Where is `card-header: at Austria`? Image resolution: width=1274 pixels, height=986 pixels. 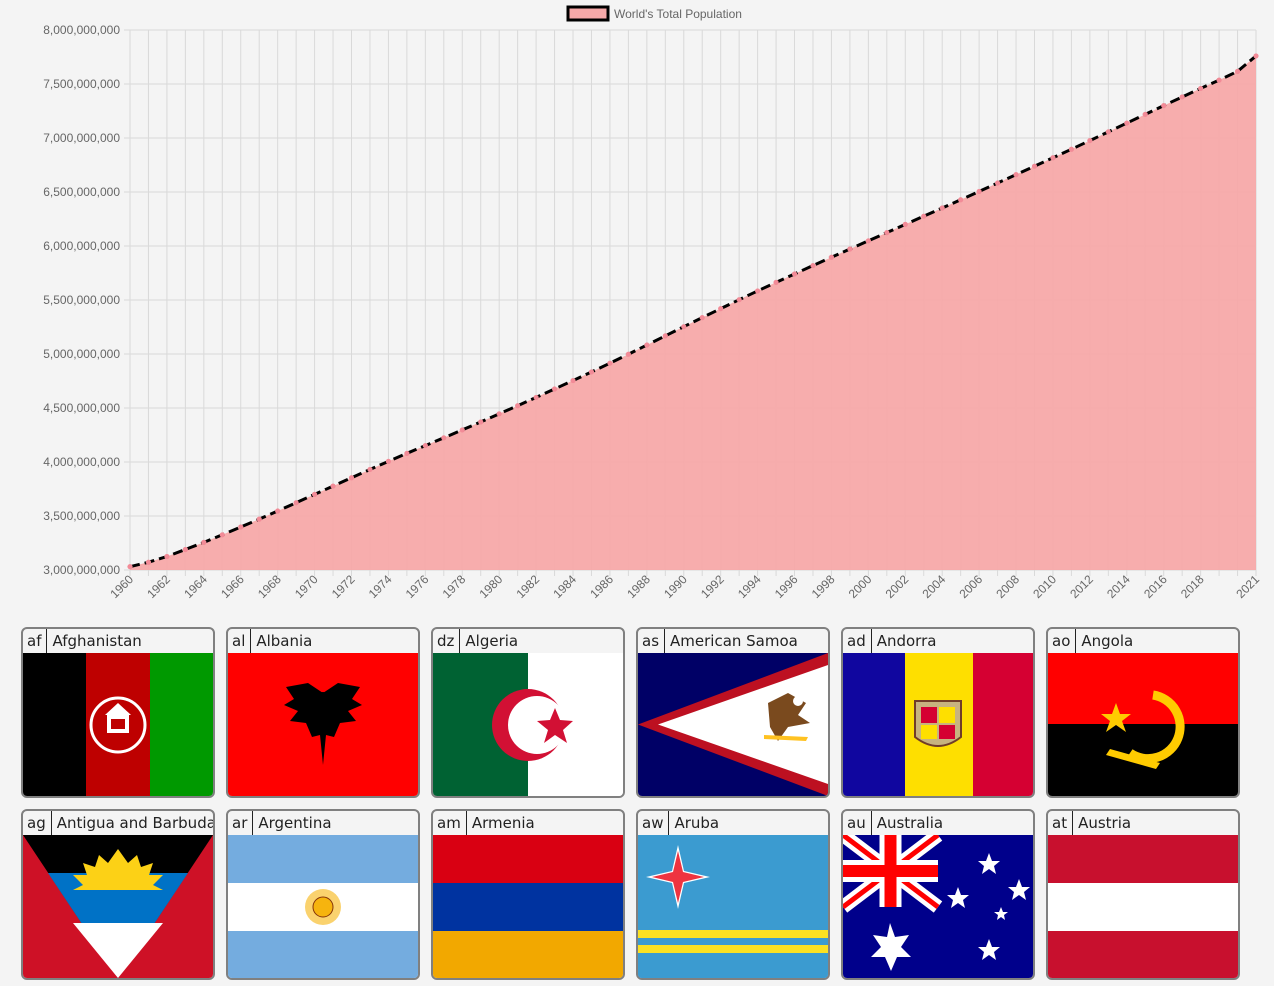 card-header: at Austria is located at coordinates (1143, 823).